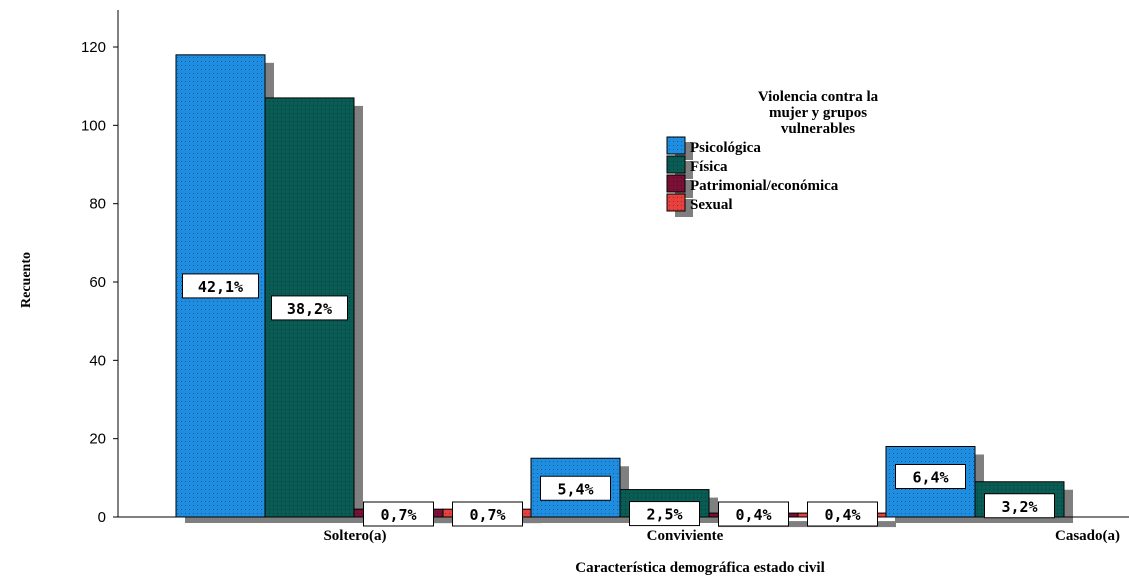 The image size is (1129, 578). Describe the element at coordinates (354, 536) in the screenshot. I see `x-tick-label: Soltero(a)` at that location.